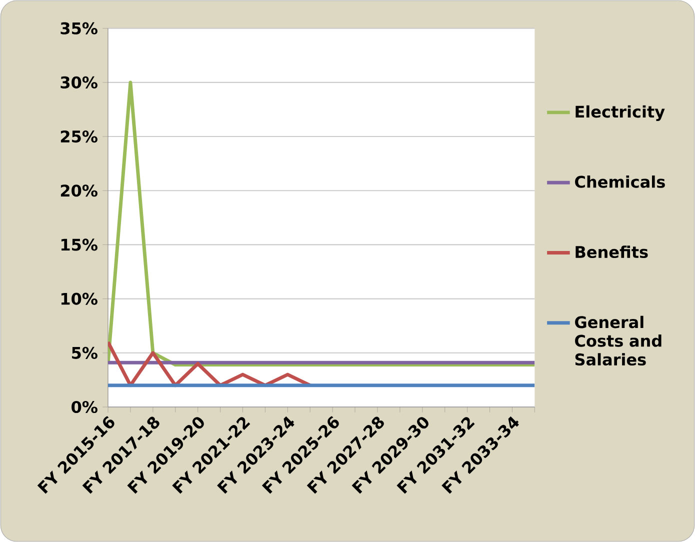 The width and height of the screenshot is (695, 542). Describe the element at coordinates (612, 252) in the screenshot. I see `legend-label: Benefits` at that location.